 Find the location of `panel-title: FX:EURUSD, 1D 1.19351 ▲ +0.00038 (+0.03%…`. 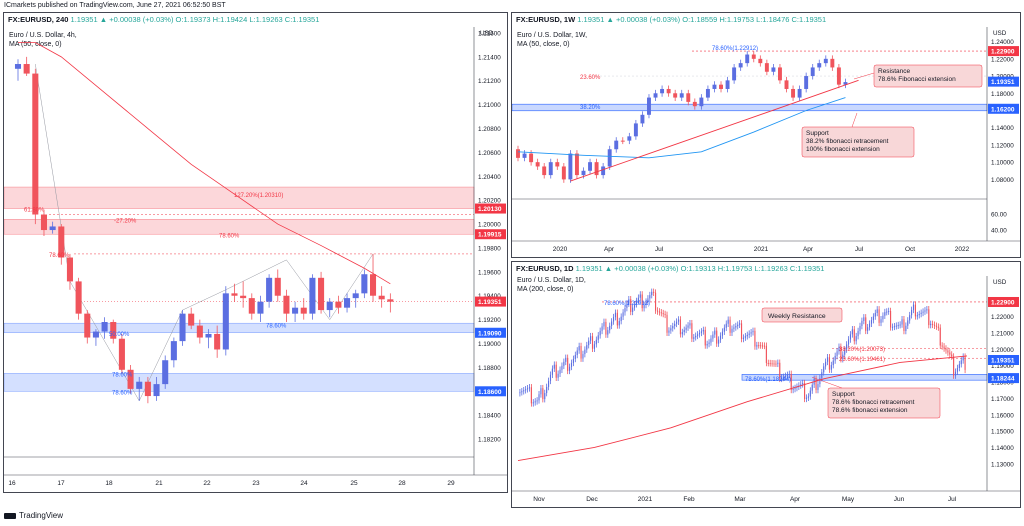

panel-title: FX:EURUSD, 1D 1.19351 ▲ +0.00038 (+0.03%… is located at coordinates (670, 268).